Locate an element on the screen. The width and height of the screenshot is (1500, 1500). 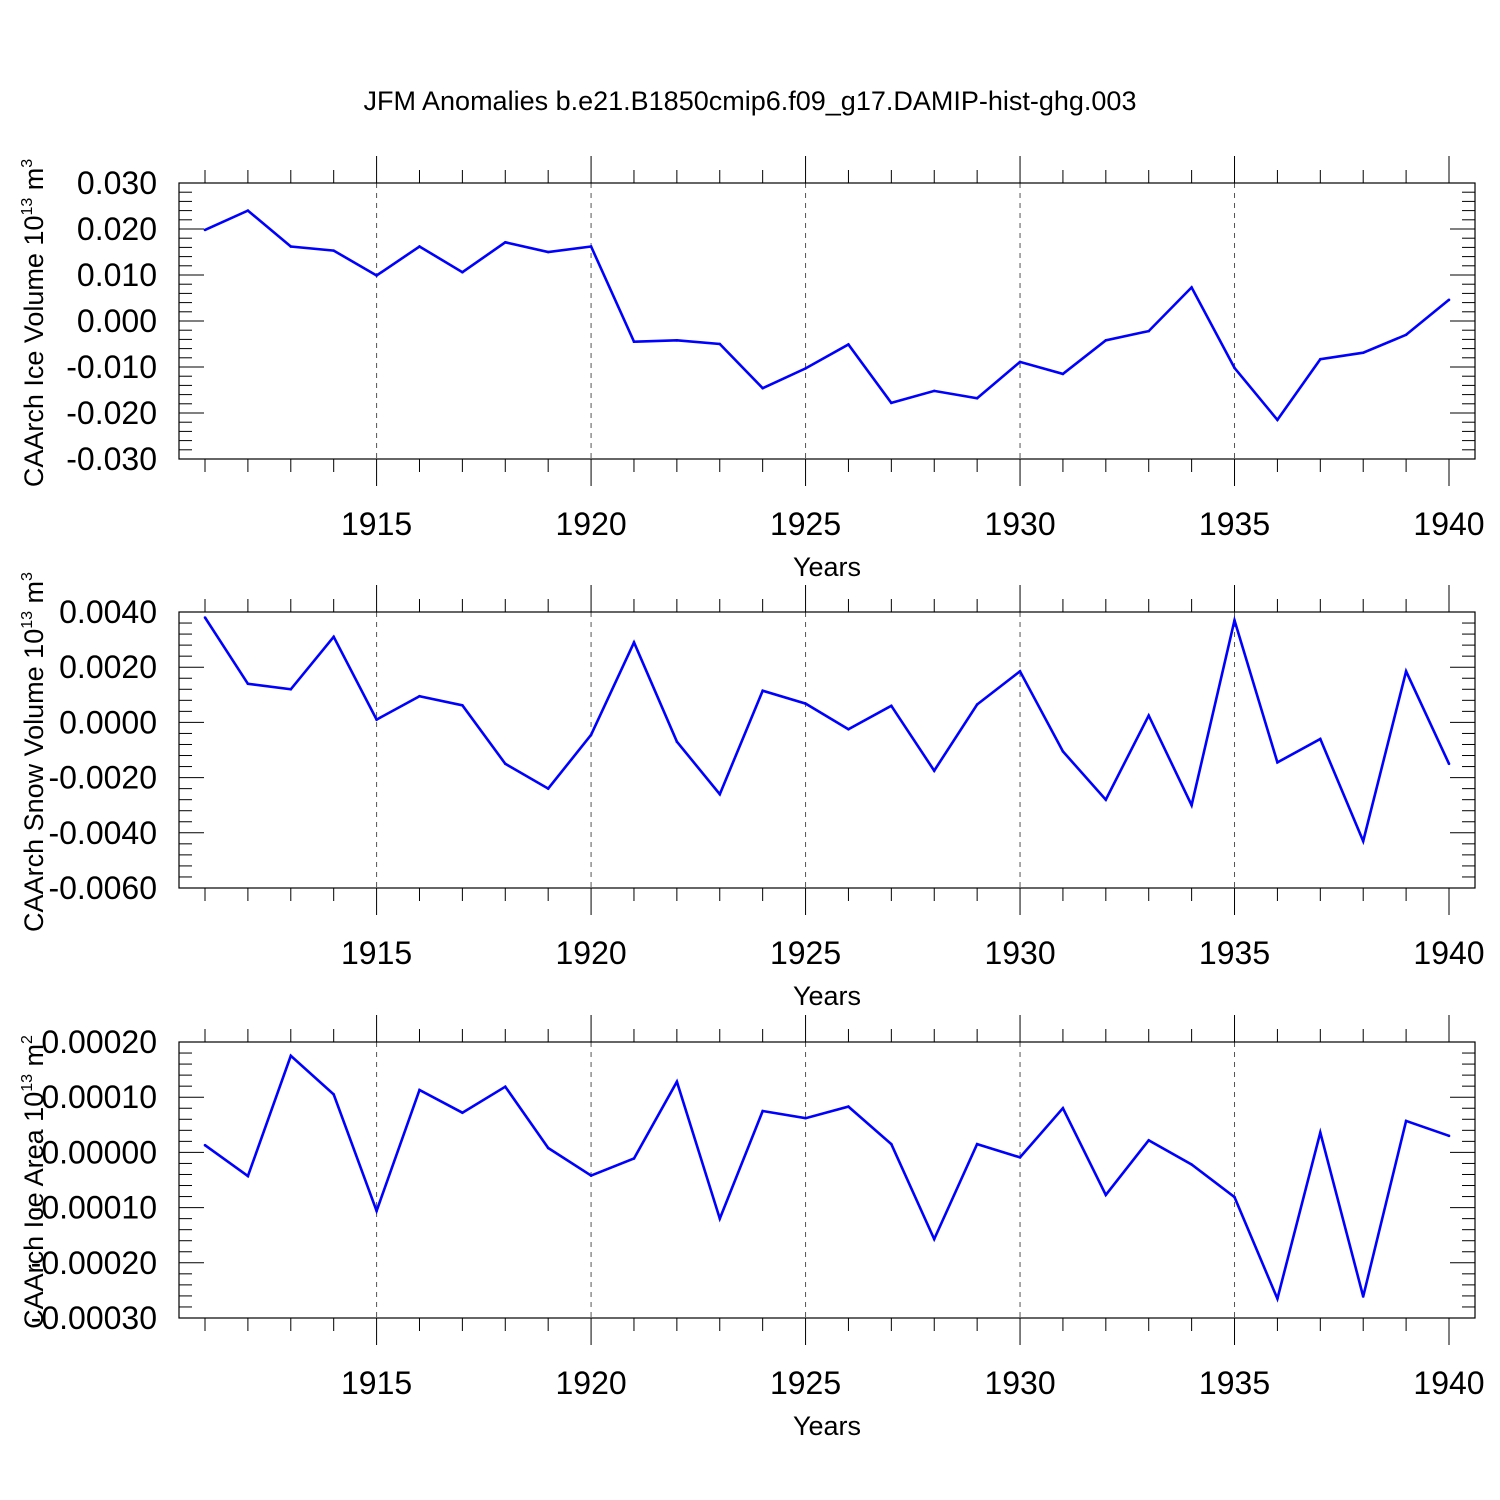
y-tick-label: 0.00020 is located at coordinates (99, 1042).